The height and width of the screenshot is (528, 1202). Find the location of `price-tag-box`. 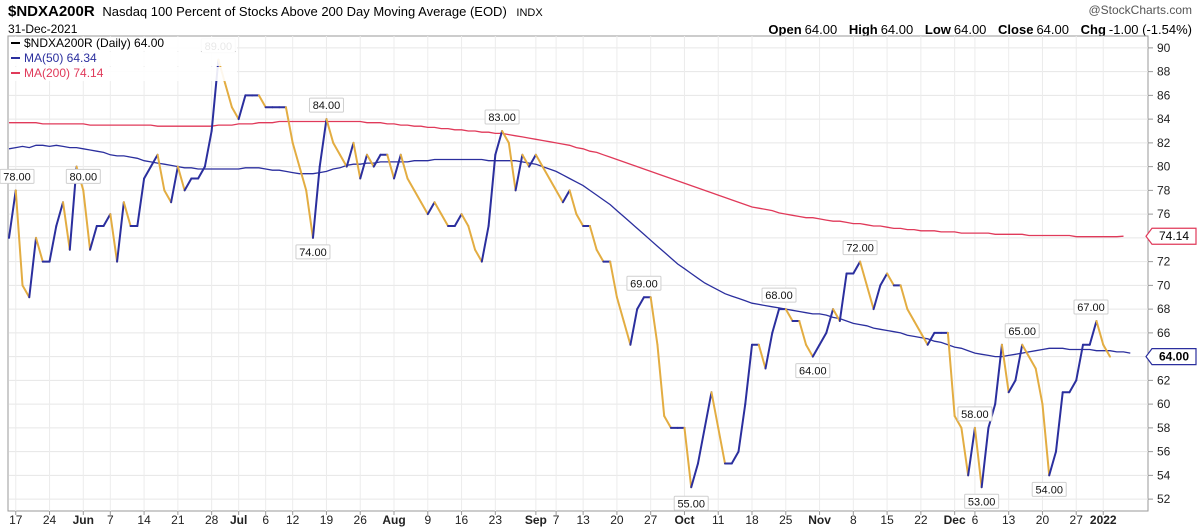

price-tag-box is located at coordinates (1171, 236).